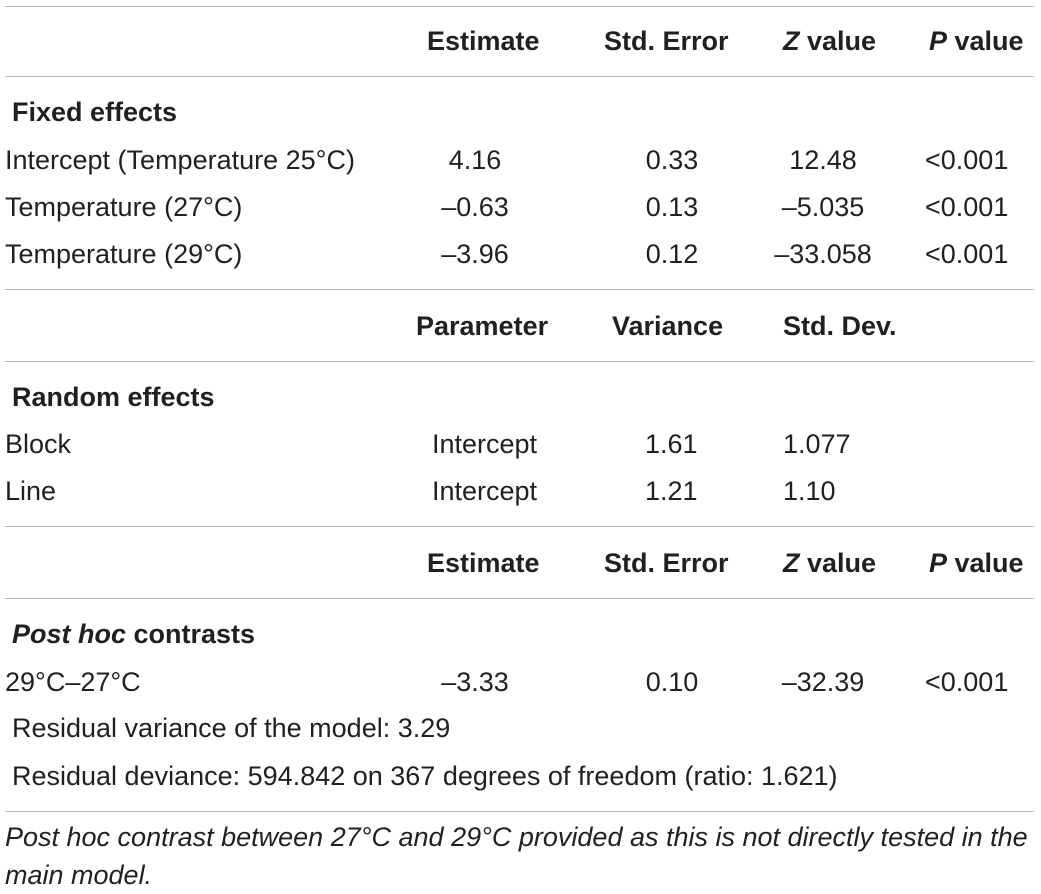 This screenshot has height=894, width=1041. Describe the element at coordinates (985, 41) in the screenshot. I see `p-rest: value` at that location.